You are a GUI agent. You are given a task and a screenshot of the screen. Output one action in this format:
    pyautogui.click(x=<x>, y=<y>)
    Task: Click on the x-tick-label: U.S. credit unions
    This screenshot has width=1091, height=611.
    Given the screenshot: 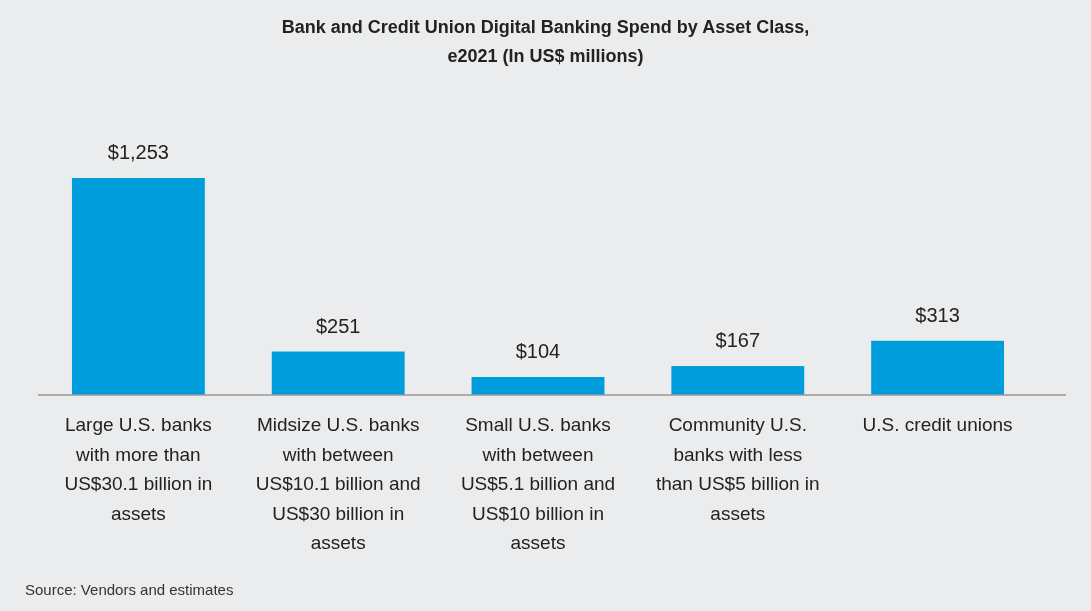 What is the action you would take?
    pyautogui.click(x=937, y=424)
    